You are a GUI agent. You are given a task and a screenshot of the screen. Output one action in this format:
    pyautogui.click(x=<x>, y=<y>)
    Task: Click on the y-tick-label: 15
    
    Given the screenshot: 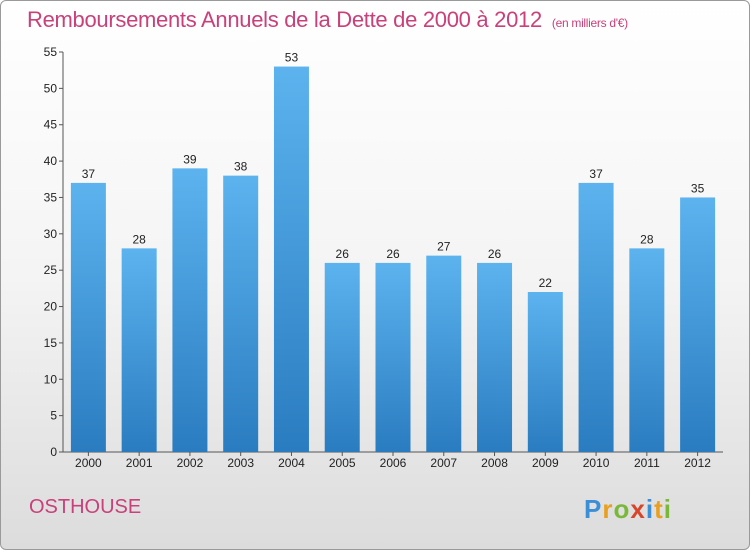 What is the action you would take?
    pyautogui.click(x=51, y=343)
    